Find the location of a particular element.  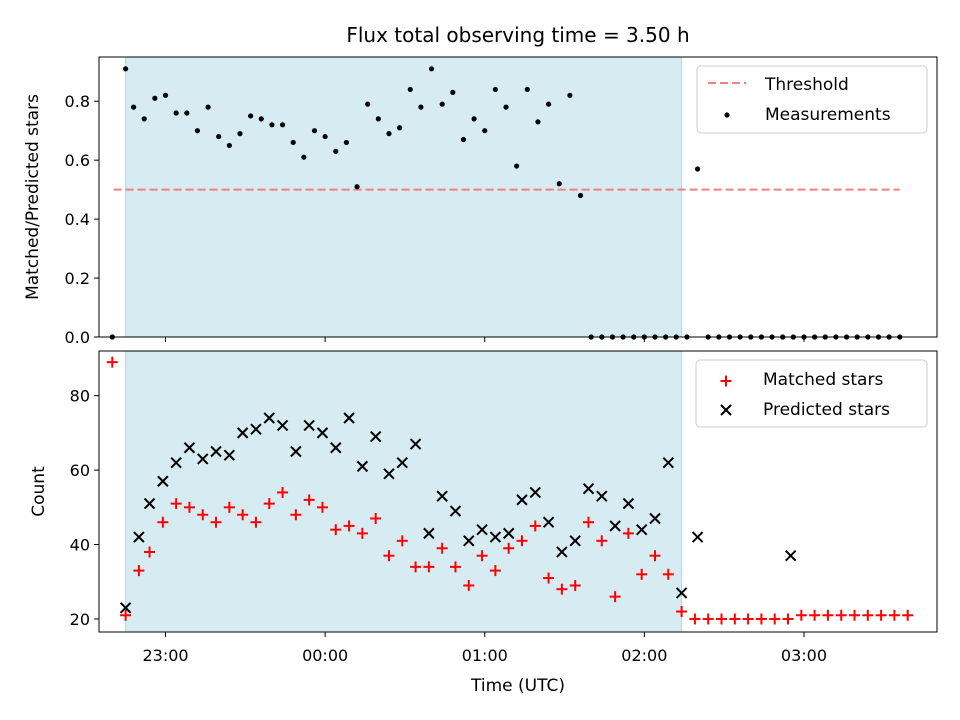

x-axis-label: Time (UTC) is located at coordinates (517, 686).